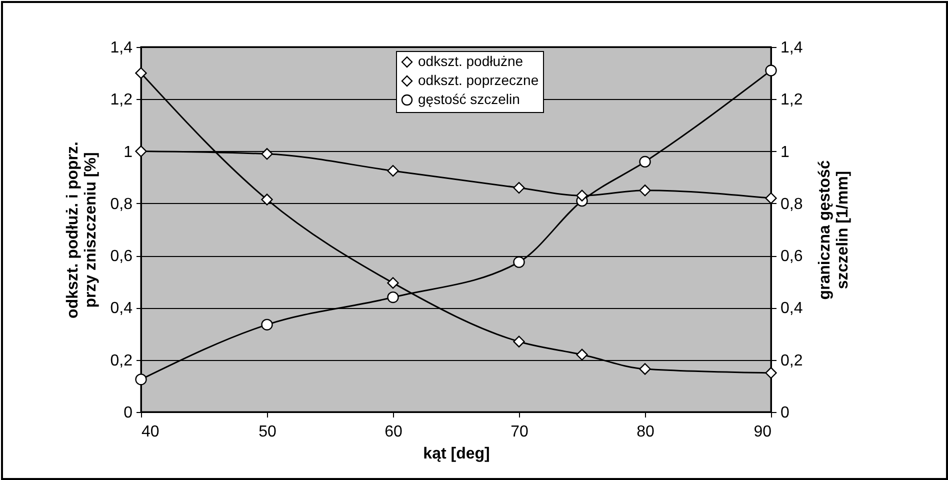 The image size is (948, 480). What do you see at coordinates (393, 432) in the screenshot?
I see `x-tick-label: 60` at bounding box center [393, 432].